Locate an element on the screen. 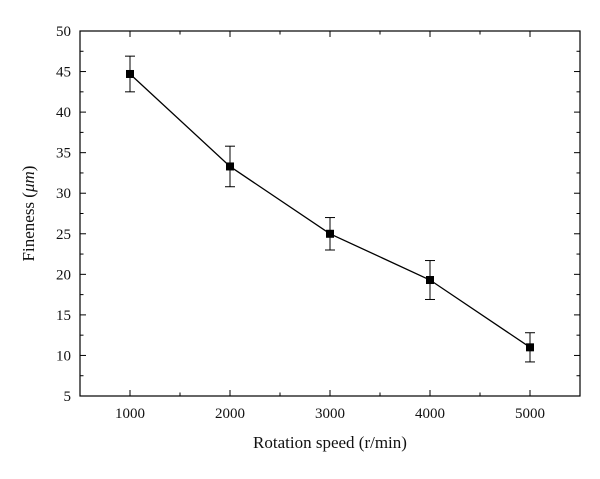 The image size is (600, 479). y-tick-label-5: 5 is located at coordinates (68, 397).